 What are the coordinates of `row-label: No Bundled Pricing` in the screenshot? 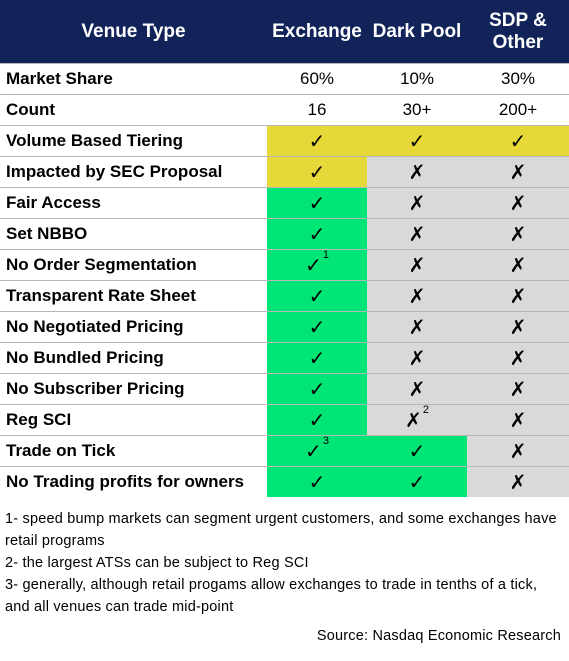 It's located at (133, 357).